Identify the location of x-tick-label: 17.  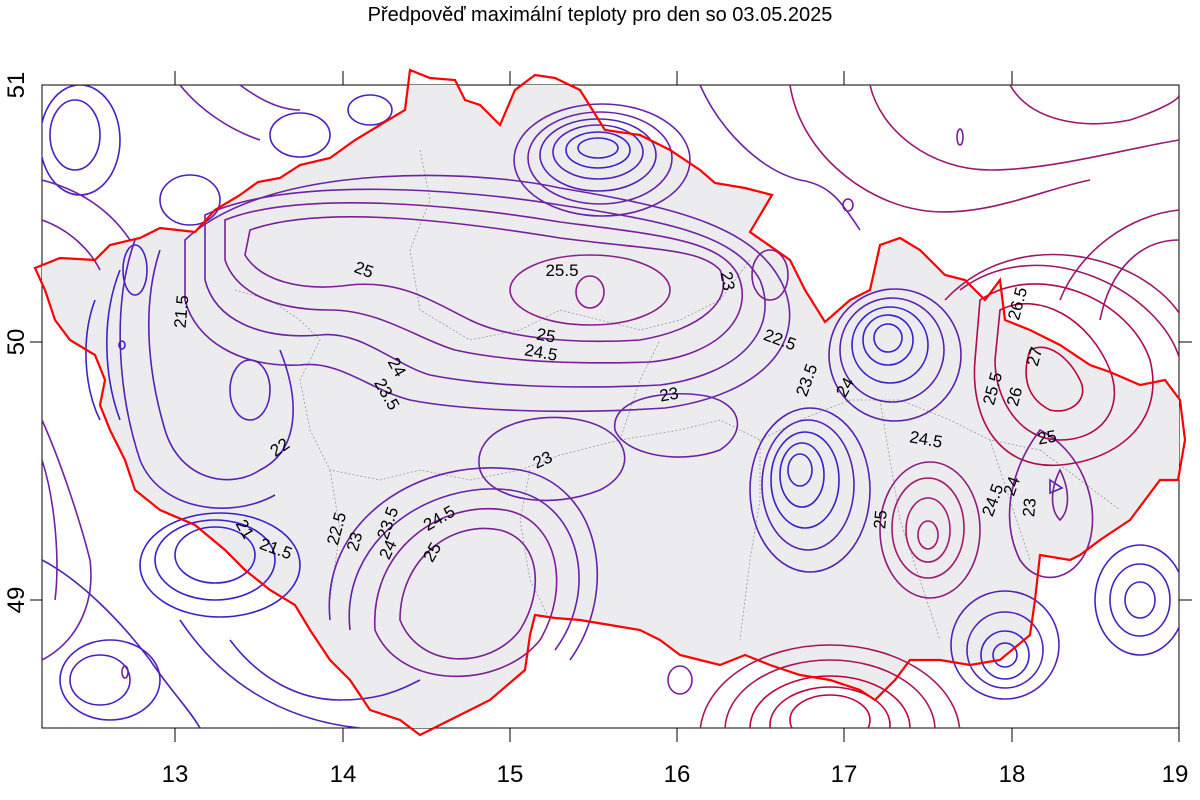
(844, 774).